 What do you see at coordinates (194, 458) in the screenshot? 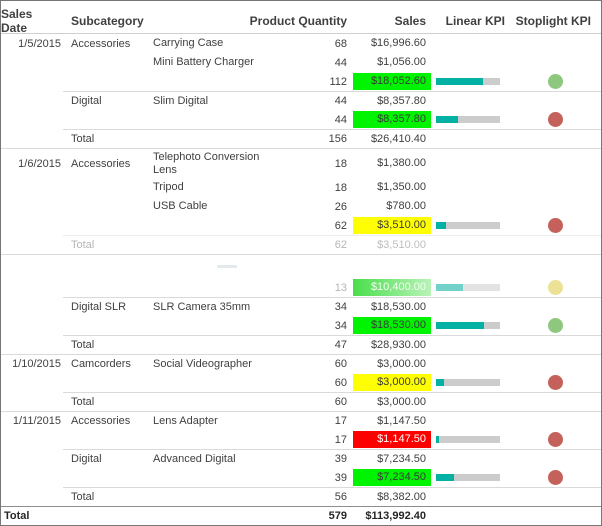
I see `product-label: Advanced Digital` at bounding box center [194, 458].